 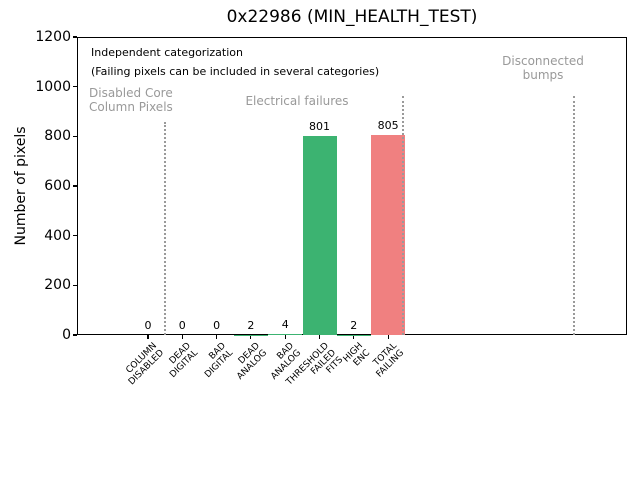 I want to click on y-tick-label: 400, so click(x=57, y=235).